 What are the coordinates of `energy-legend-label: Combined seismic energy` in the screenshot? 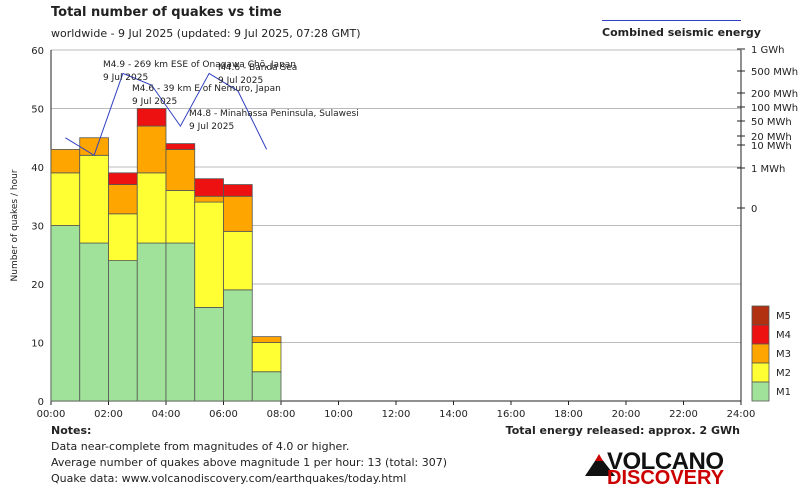 It's located at (681, 32).